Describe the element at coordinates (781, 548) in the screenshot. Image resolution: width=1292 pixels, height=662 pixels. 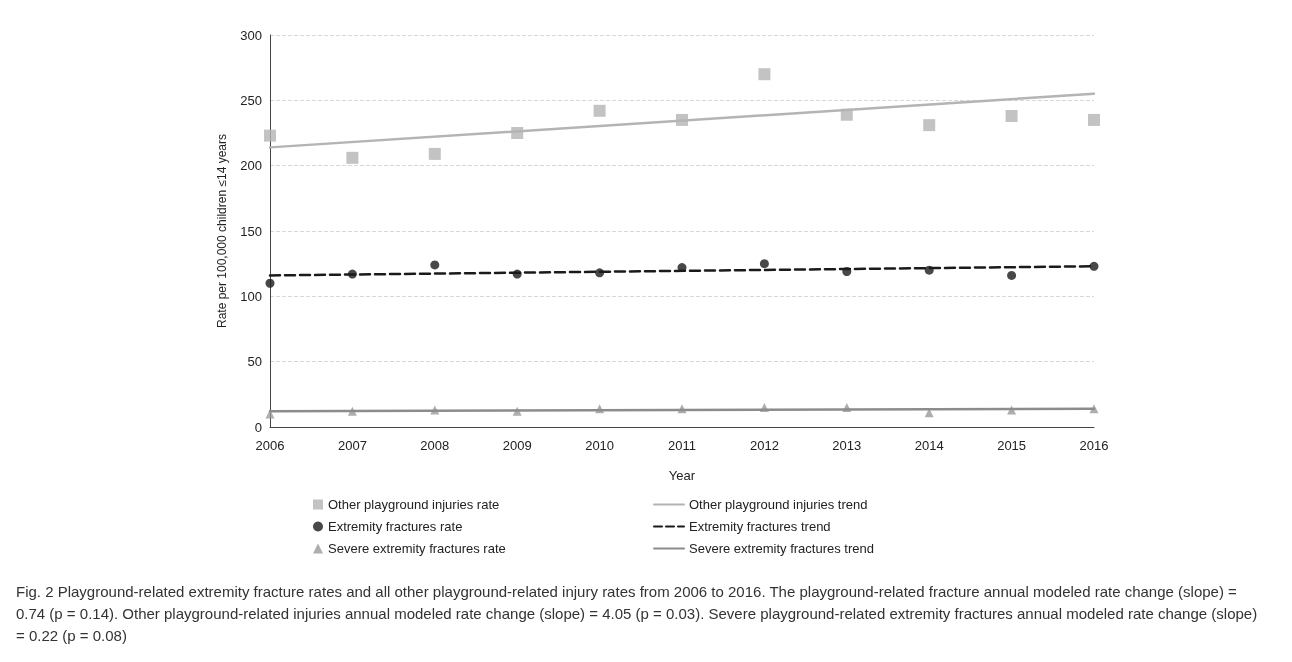
I see `legend-label: Severe extremity fractures trend` at that location.